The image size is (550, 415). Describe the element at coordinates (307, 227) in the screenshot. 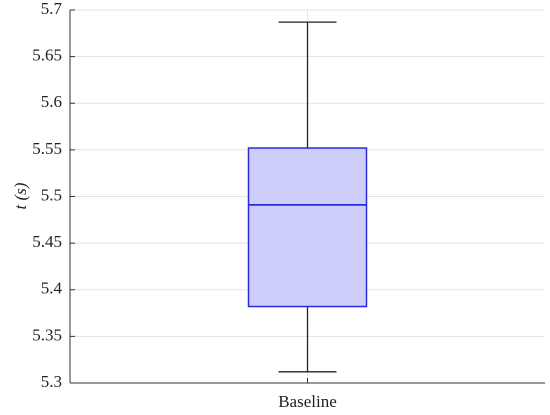

I see `box` at that location.